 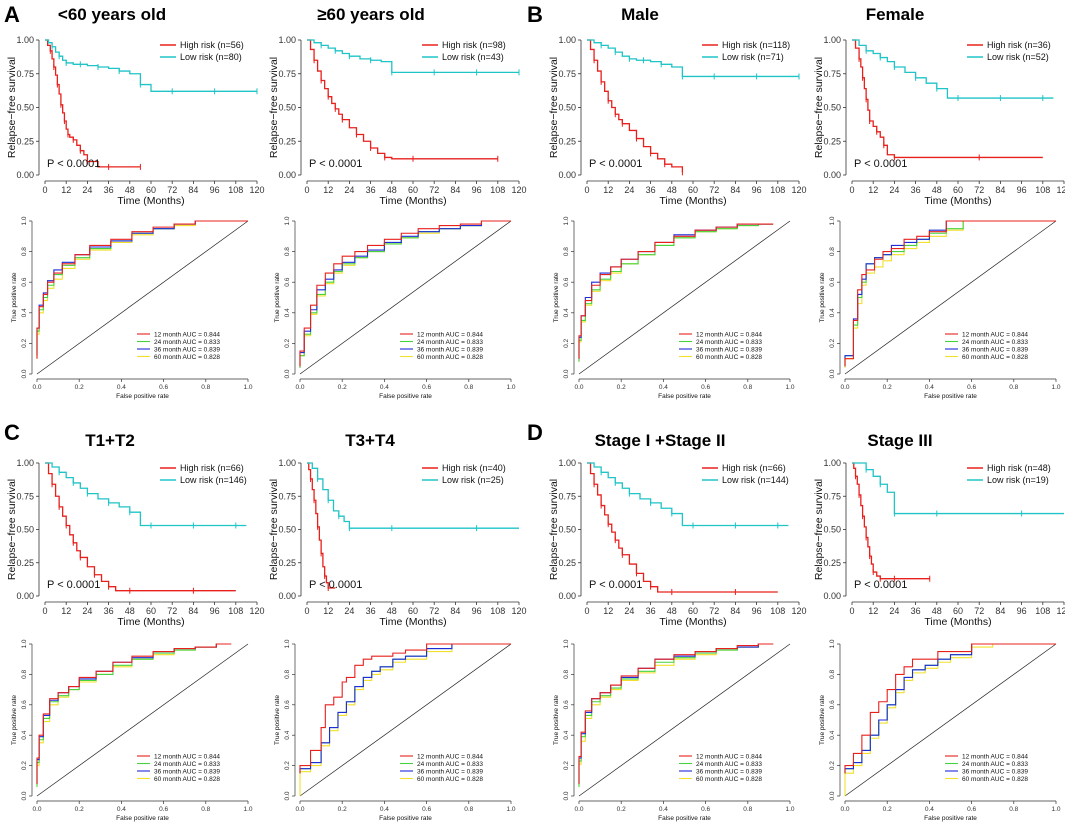 What do you see at coordinates (832, 596) in the screenshot?
I see `km-stage3-ytick-label: 0.00` at bounding box center [832, 596].